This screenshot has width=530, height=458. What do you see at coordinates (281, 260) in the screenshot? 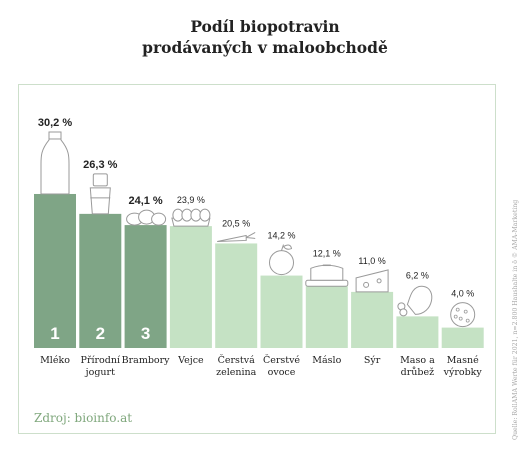
I see `apple-icon` at bounding box center [281, 260].